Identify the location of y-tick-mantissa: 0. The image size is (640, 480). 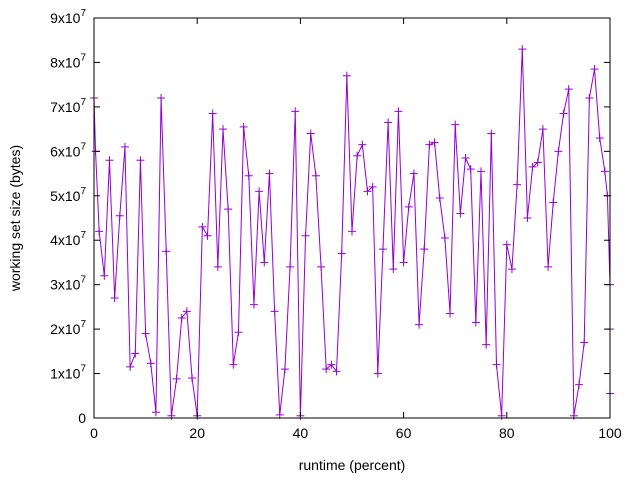
(82, 418).